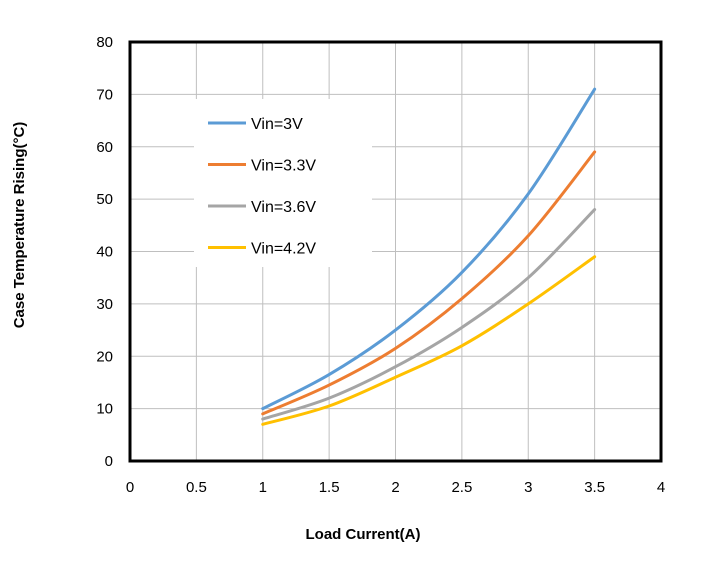 This screenshot has width=720, height=572. Describe the element at coordinates (528, 487) in the screenshot. I see `x-tick-label: 3` at that location.